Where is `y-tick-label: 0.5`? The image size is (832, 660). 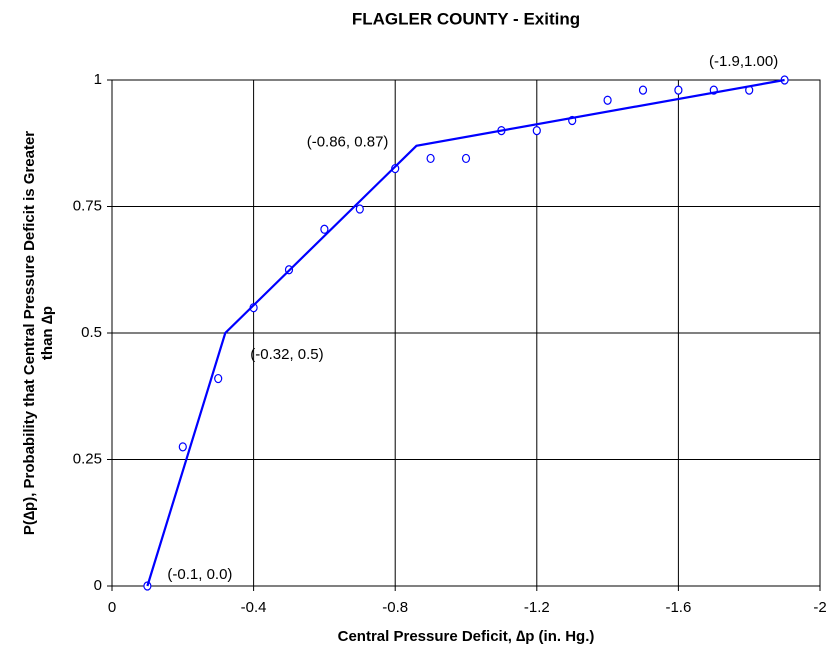 y-tick-label: 0.5 is located at coordinates (91, 332).